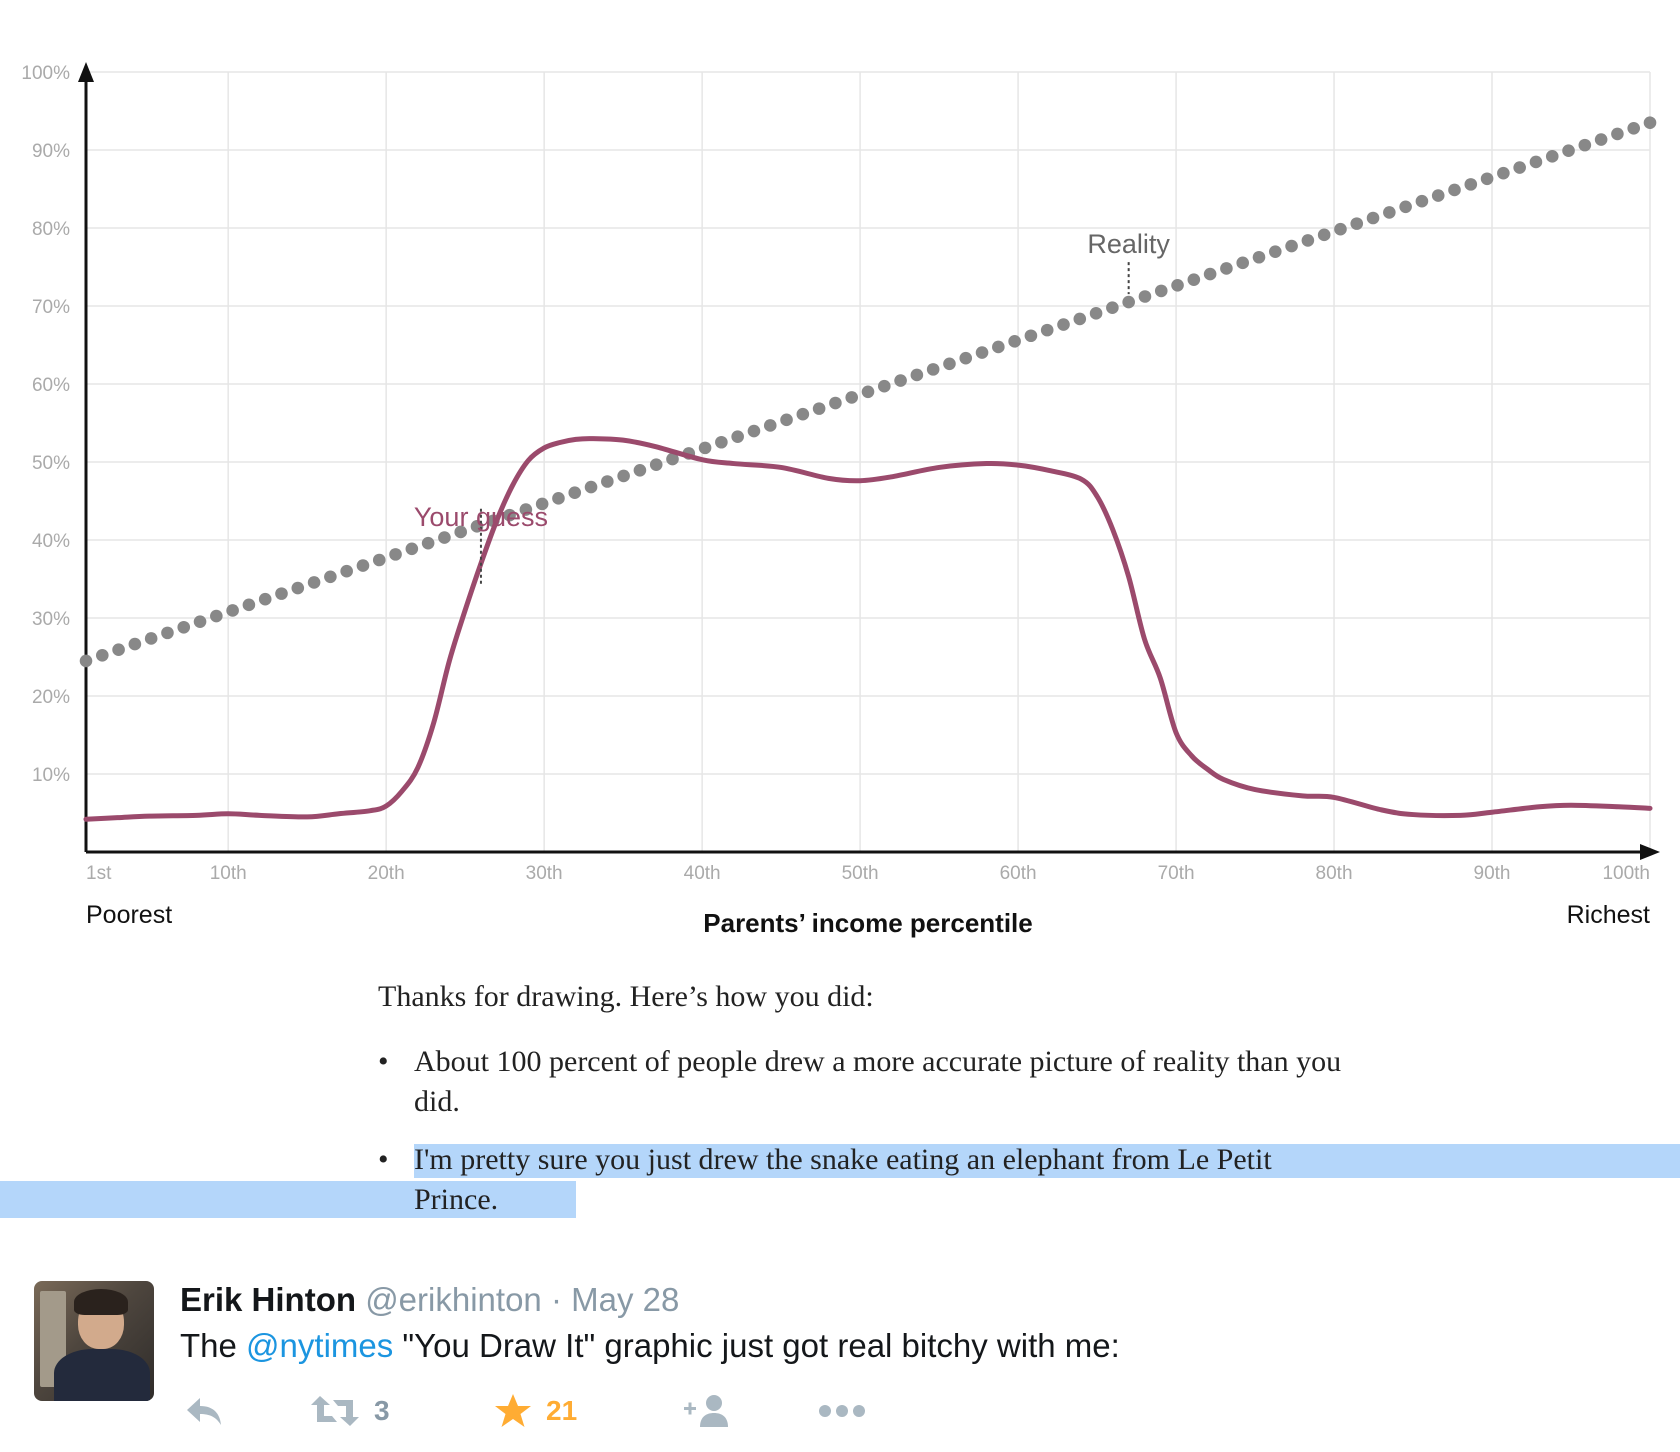 The height and width of the screenshot is (1452, 1680). Describe the element at coordinates (350, 1411) in the screenshot. I see `retweet-button: 3` at that location.